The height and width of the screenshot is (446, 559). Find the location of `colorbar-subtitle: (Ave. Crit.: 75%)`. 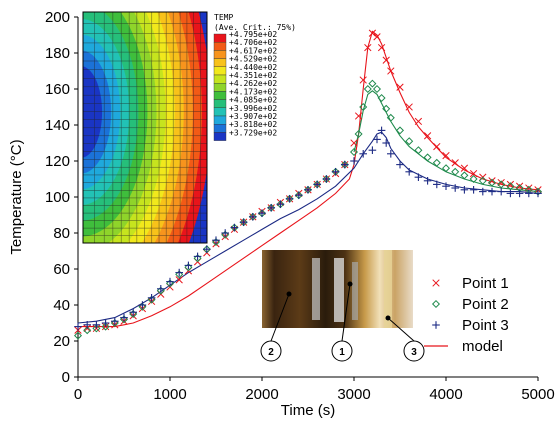

colorbar-subtitle: (Ave. Crit.: 75%) is located at coordinates (255, 27).